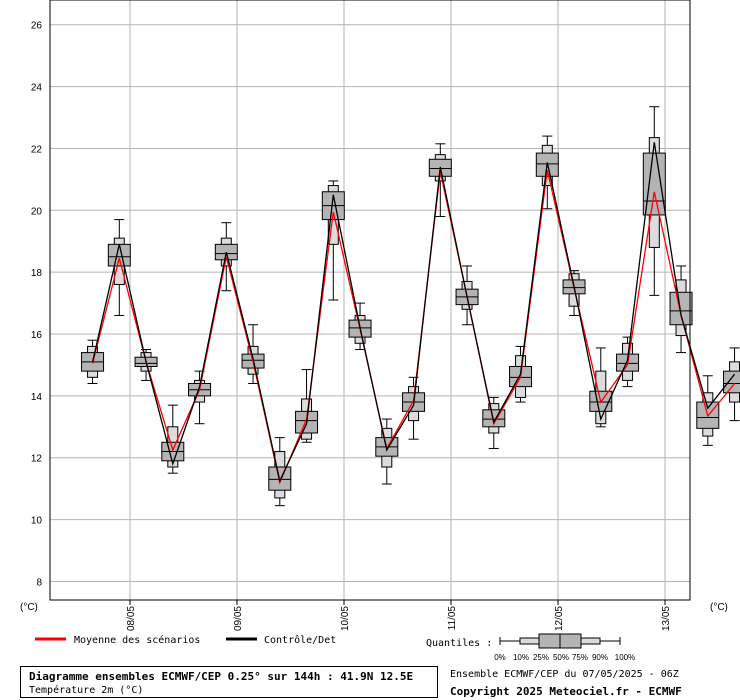  Describe the element at coordinates (37, 305) in the screenshot. I see `y-tick-labels: 8 10 12 14 16 18 20 22 24 26` at that location.